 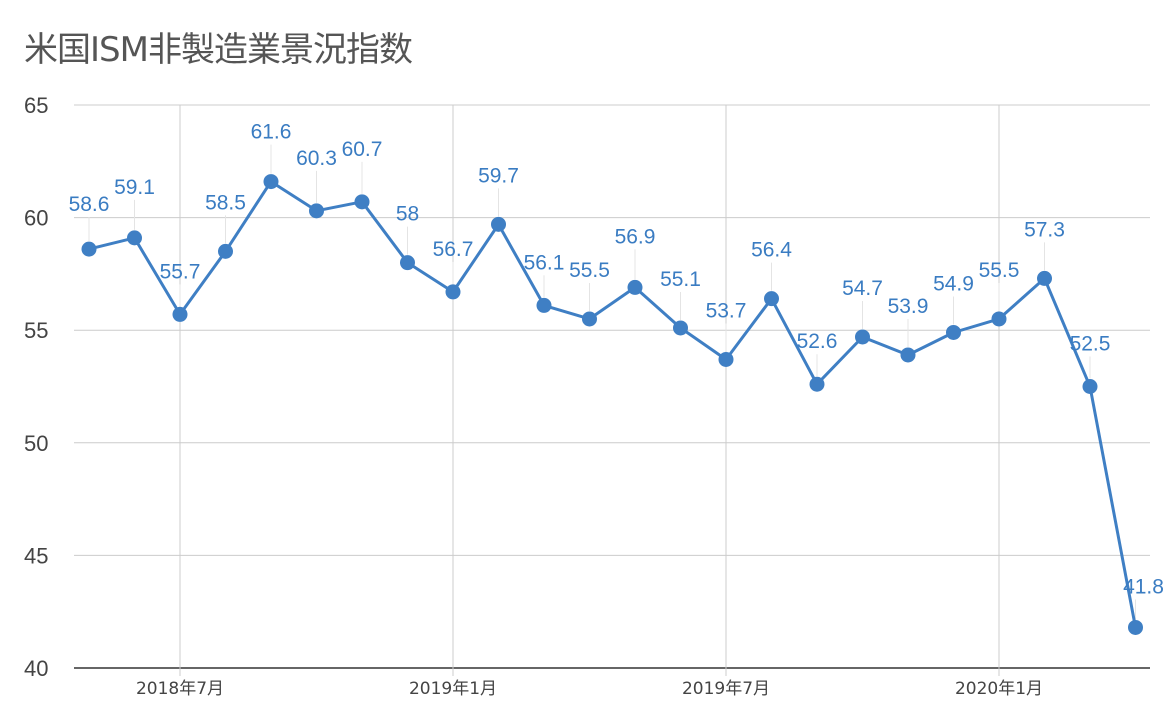 I want to click on data-label: 60.3, so click(x=316, y=158).